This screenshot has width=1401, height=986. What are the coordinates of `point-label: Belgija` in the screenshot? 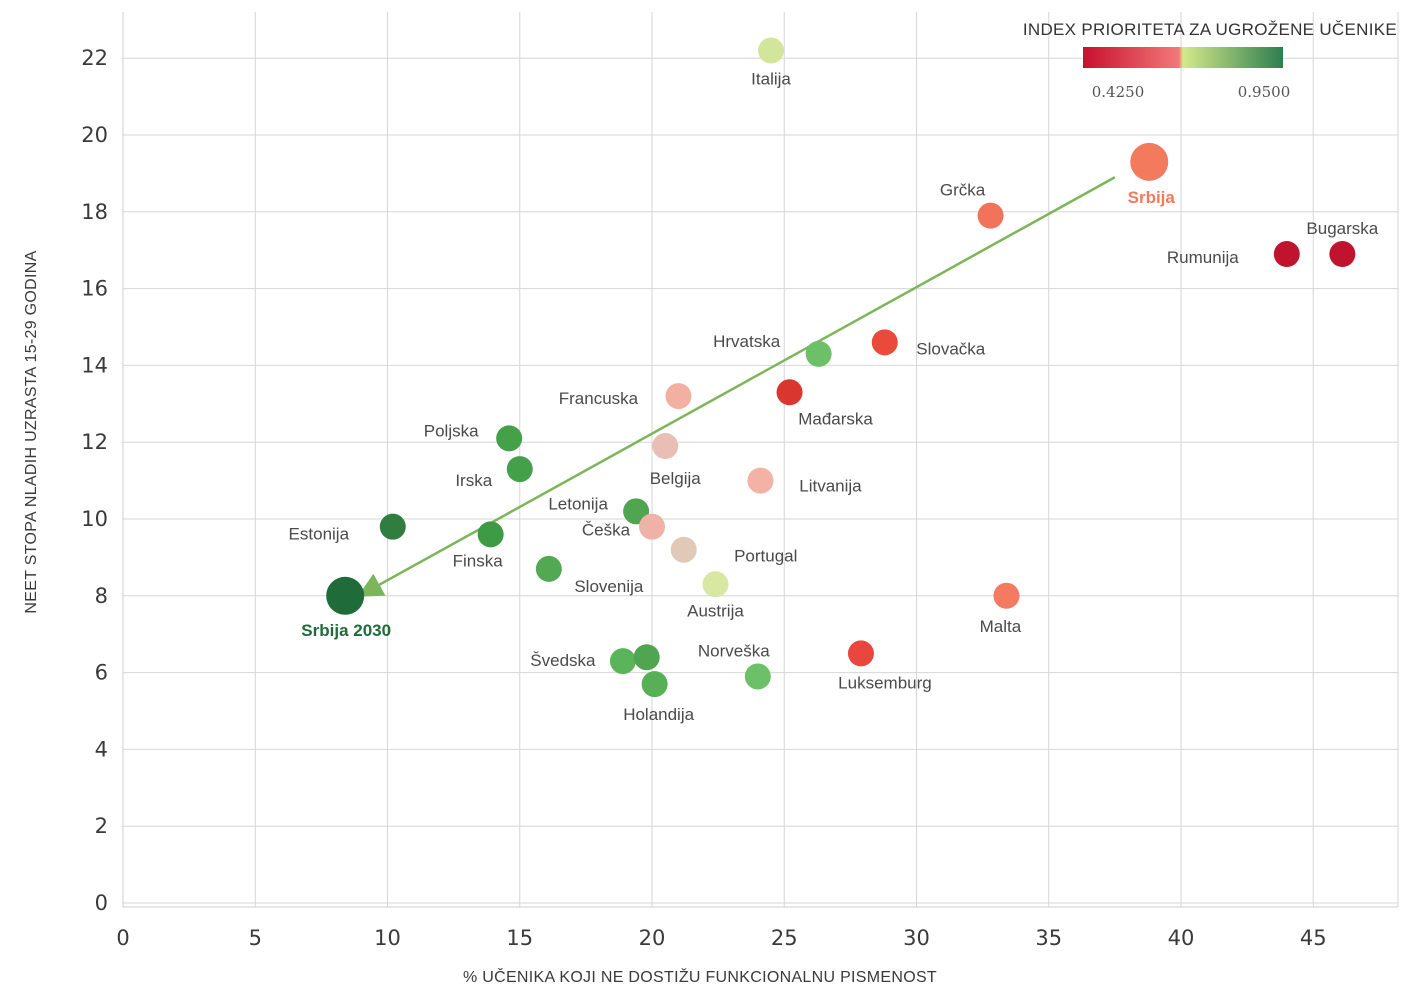 It's located at (676, 478).